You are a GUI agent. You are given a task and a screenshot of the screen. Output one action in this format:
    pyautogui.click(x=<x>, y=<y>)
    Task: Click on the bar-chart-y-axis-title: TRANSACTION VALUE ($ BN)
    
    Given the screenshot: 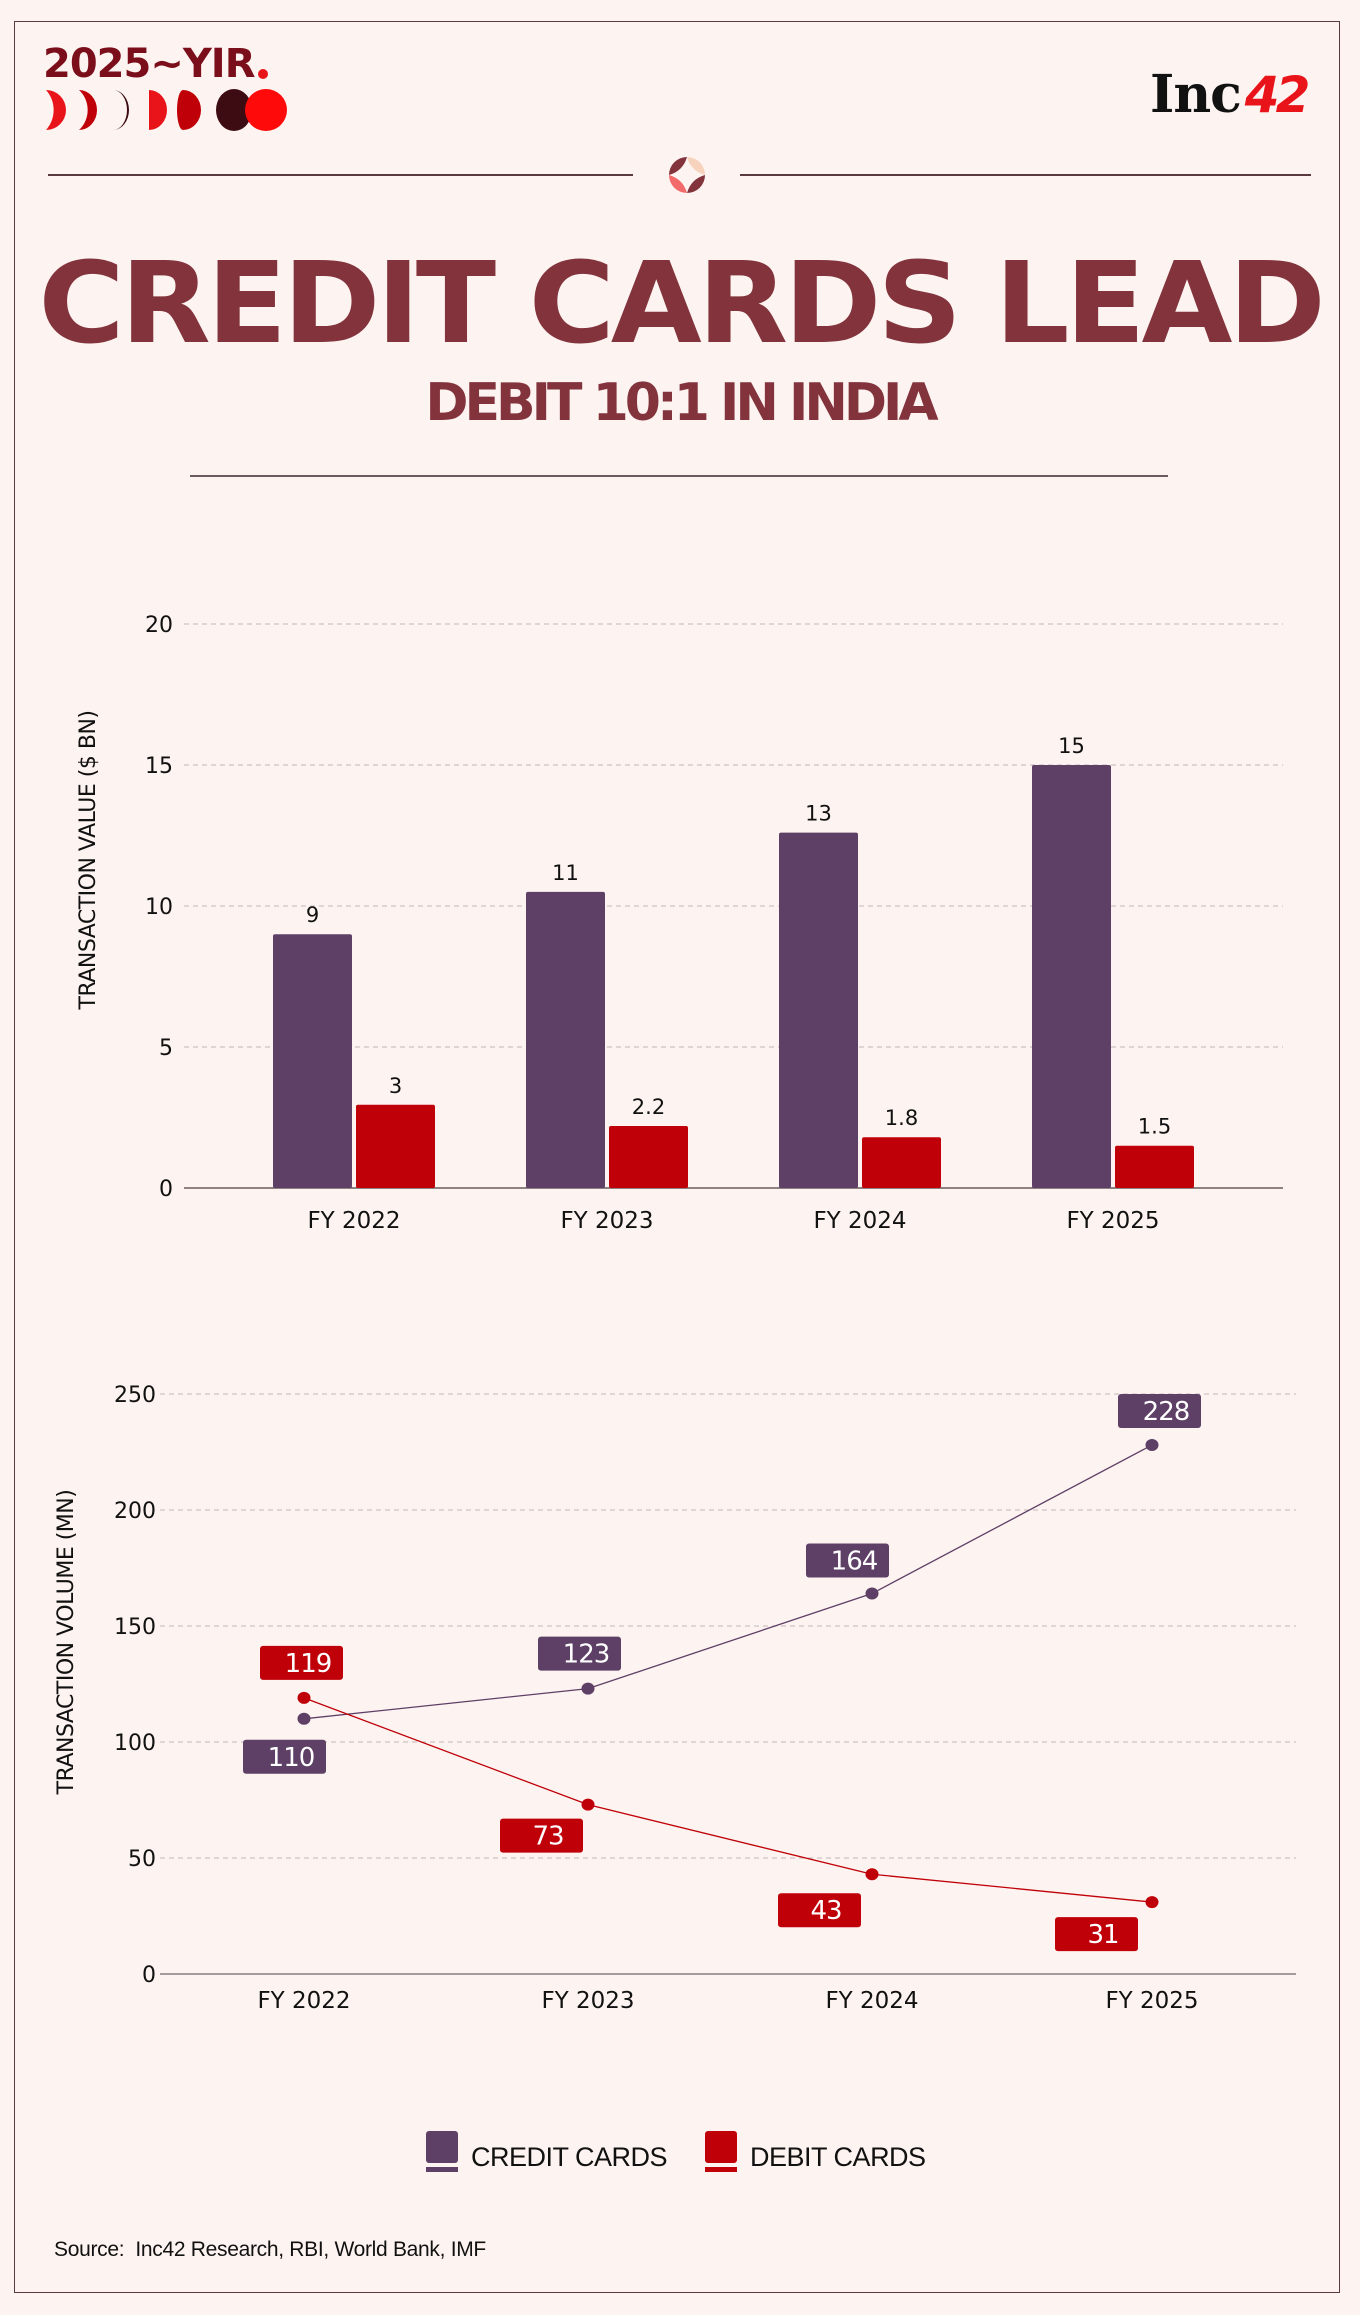 What is the action you would take?
    pyautogui.click(x=88, y=861)
    